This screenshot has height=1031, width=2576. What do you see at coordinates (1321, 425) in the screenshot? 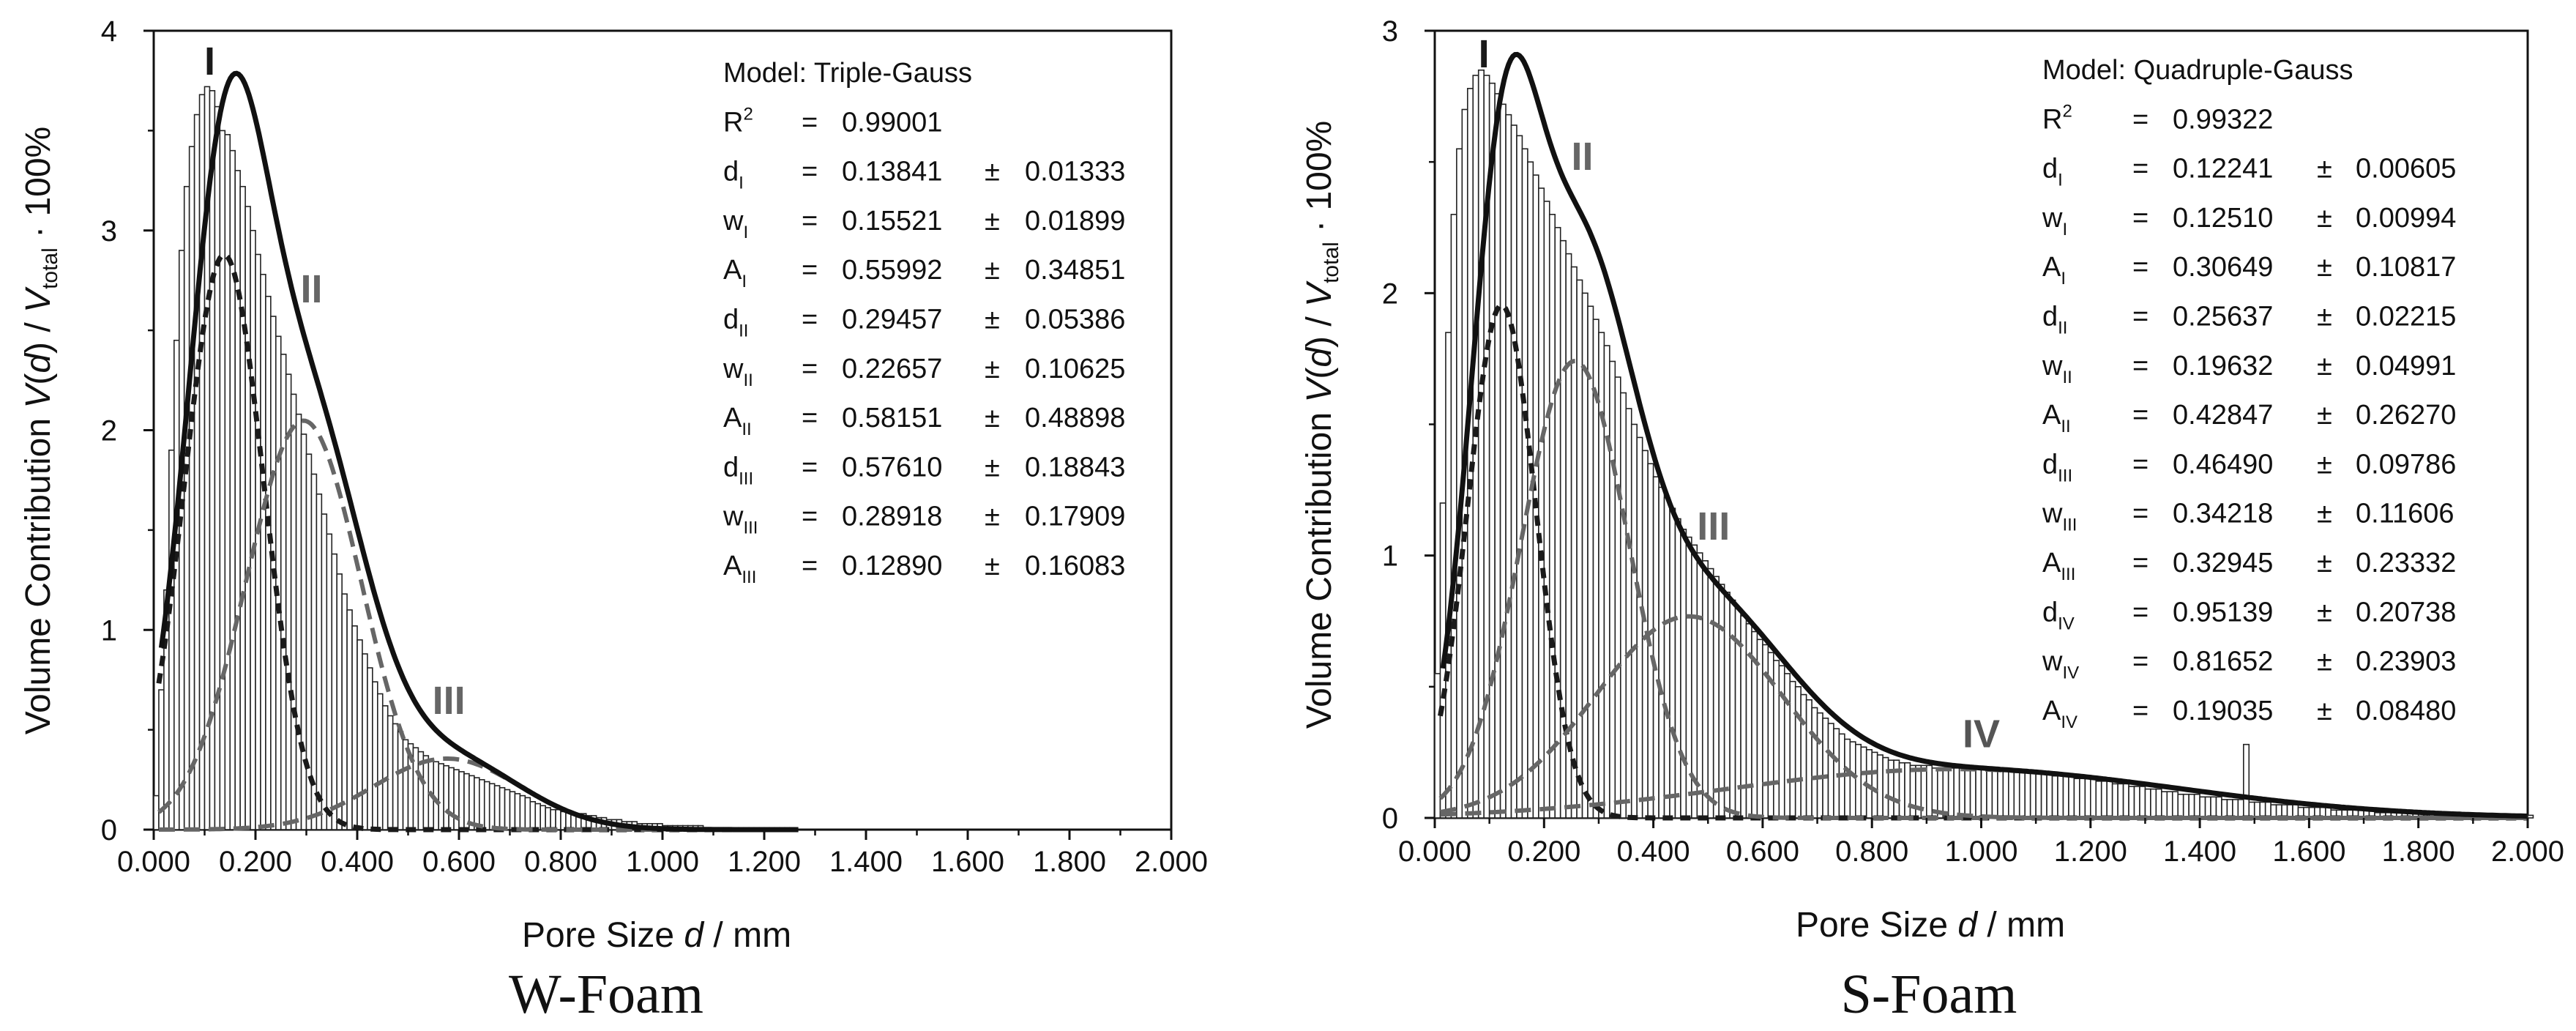
I see `y-axis-label: Volume Contribution V(d) / Vtotal · 100%` at bounding box center [1321, 425].